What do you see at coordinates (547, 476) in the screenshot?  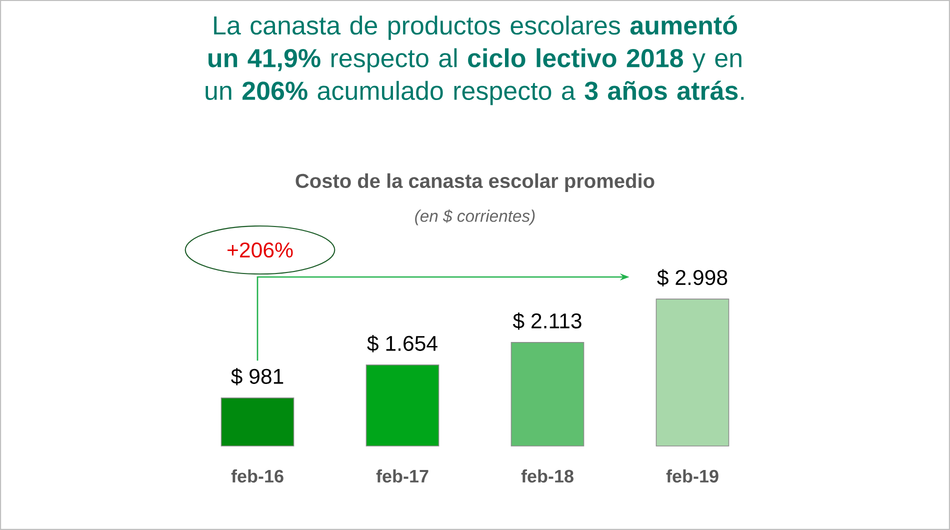 I see `x-tick-label: feb-18` at bounding box center [547, 476].